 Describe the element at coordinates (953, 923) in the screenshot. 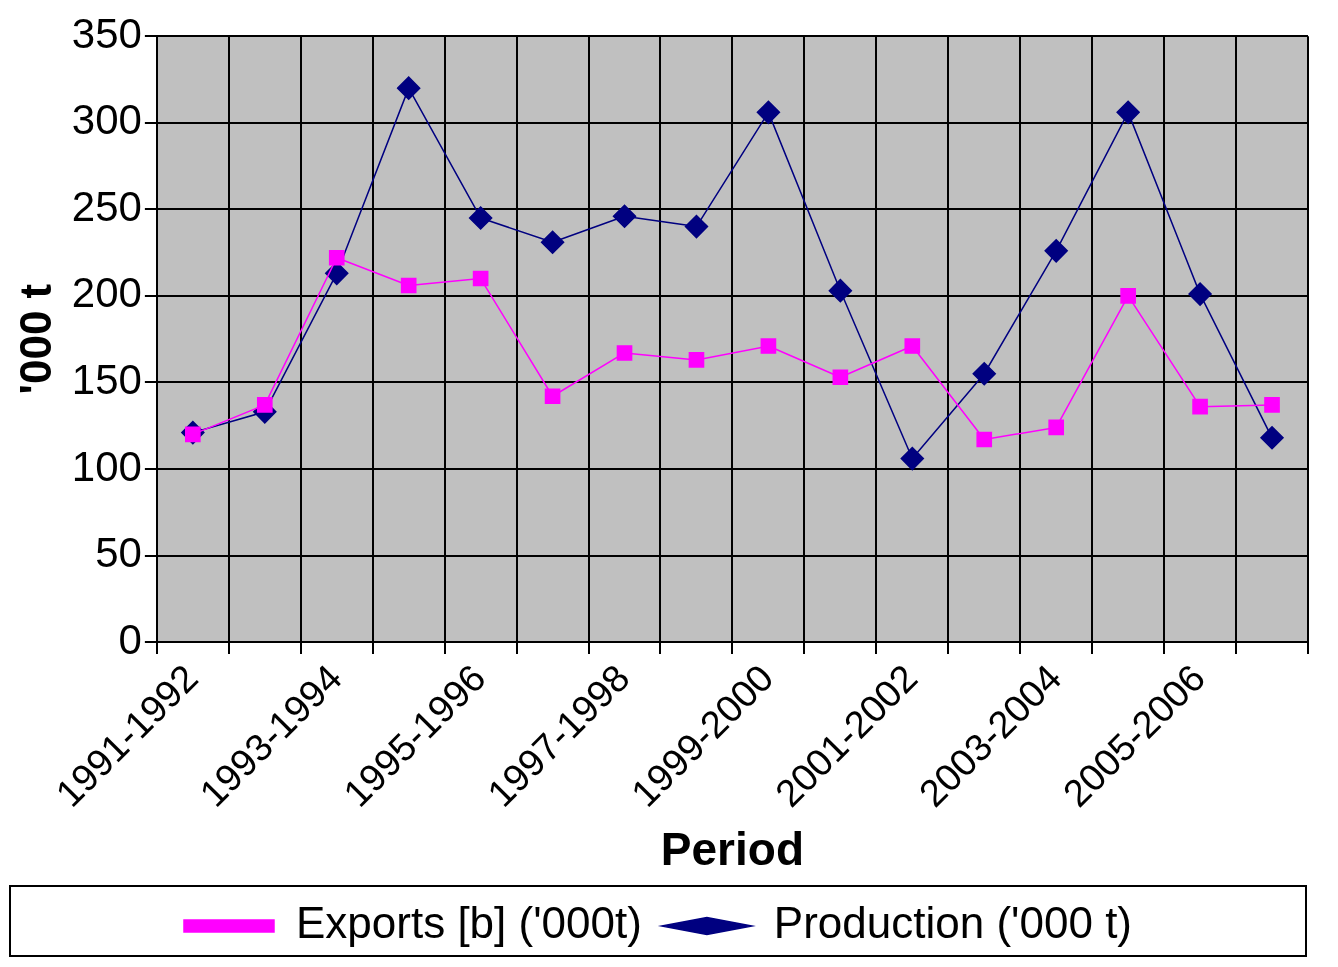

I see `legend-label: Production ('000 t)` at that location.